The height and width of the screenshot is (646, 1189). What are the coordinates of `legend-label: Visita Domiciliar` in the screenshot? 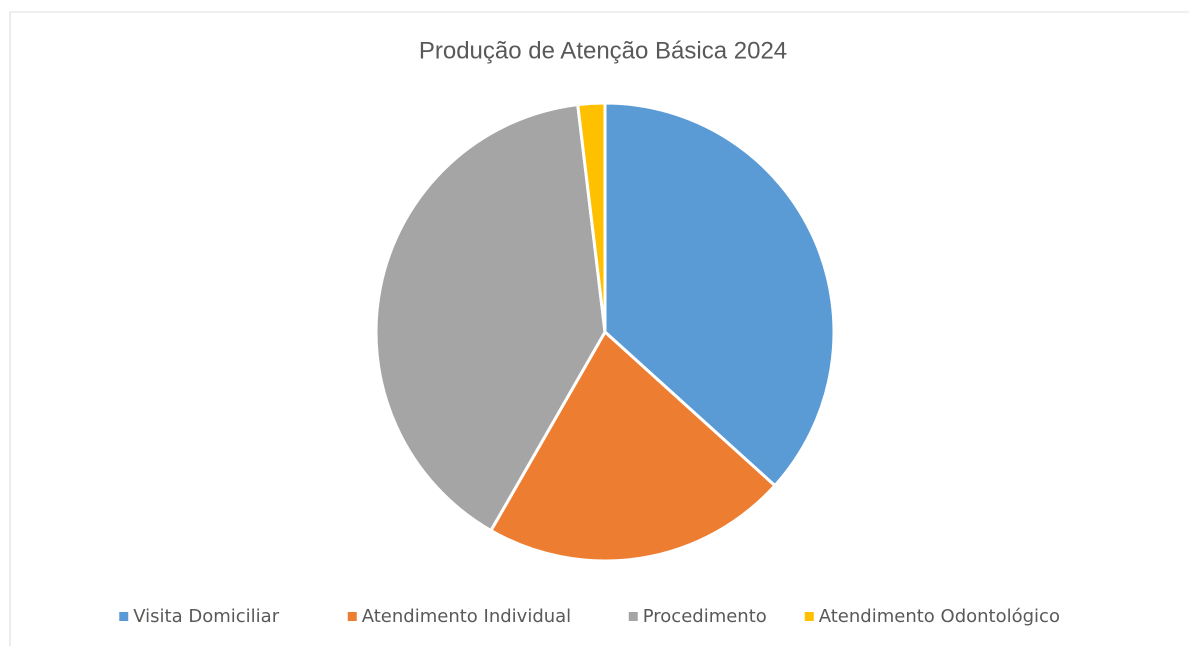 It's located at (206, 616).